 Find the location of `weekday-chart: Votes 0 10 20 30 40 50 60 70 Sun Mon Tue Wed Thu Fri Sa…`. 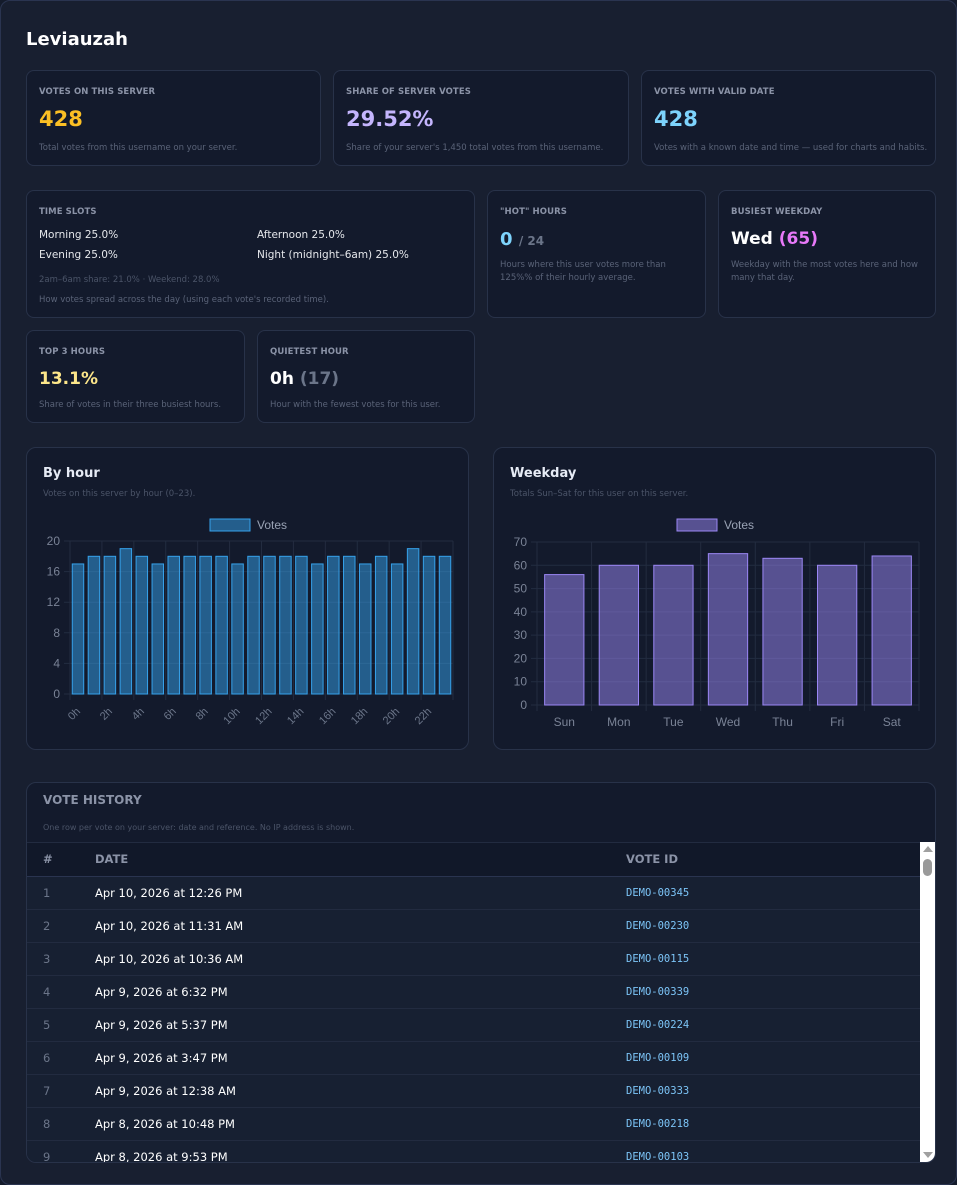

weekday-chart: Votes 0 10 20 30 40 50 60 70 Sun Mon Tue Wed Thu Fri Sa… is located at coordinates (717, 623).